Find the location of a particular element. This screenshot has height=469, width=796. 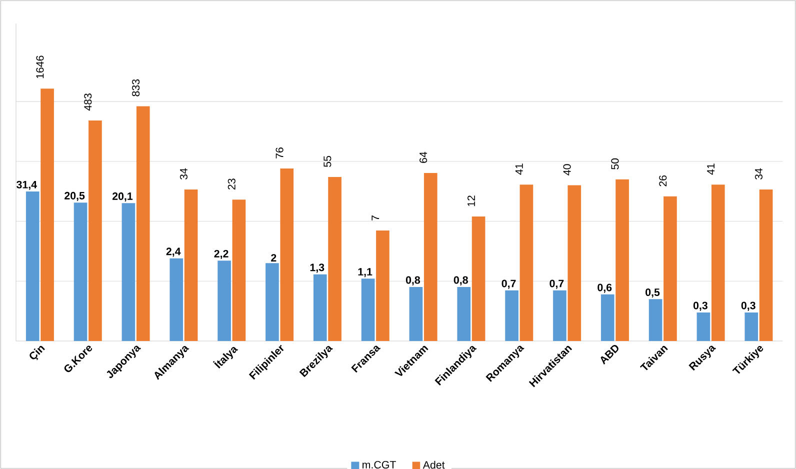

data-label: 0,6 is located at coordinates (605, 288).